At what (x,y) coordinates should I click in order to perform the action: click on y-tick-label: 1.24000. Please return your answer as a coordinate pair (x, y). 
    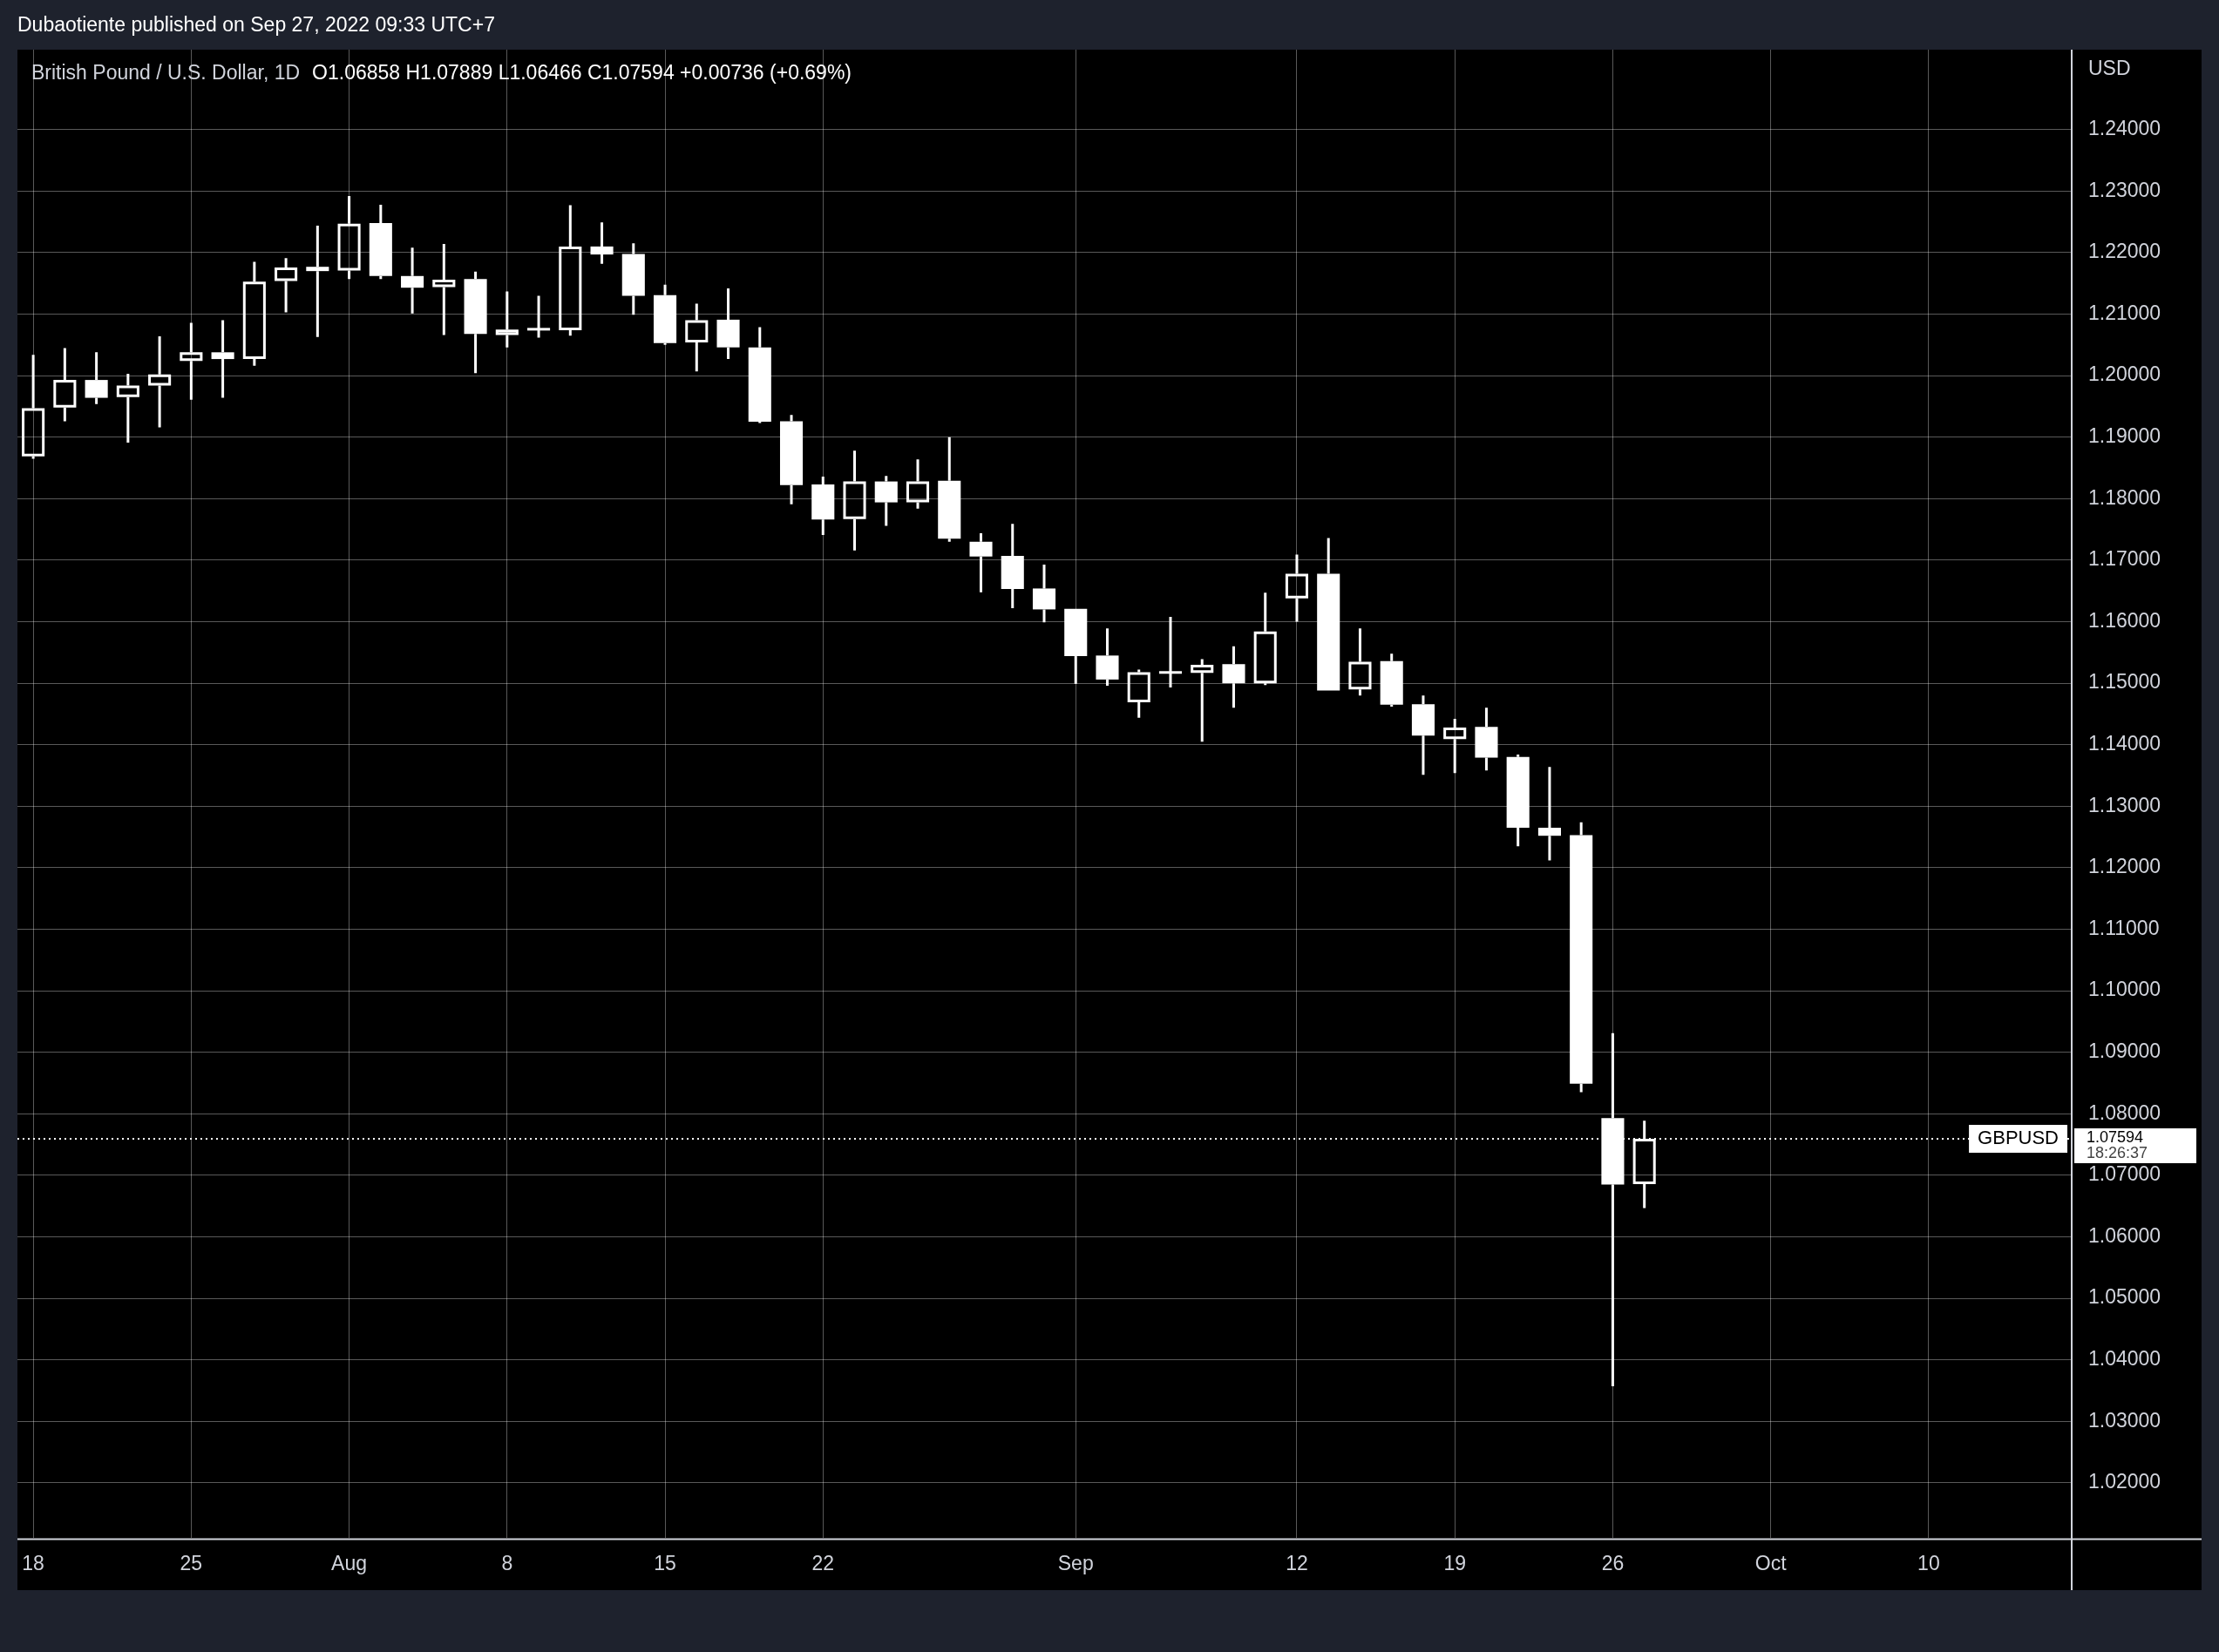
    Looking at the image, I should click on (2124, 128).